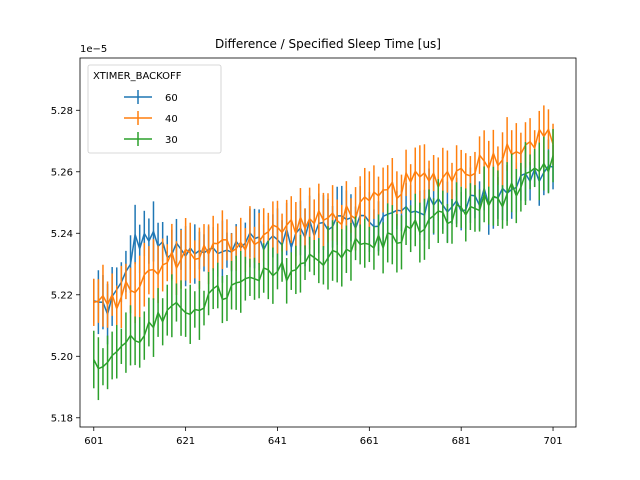  I want to click on legend-box, so click(154, 109).